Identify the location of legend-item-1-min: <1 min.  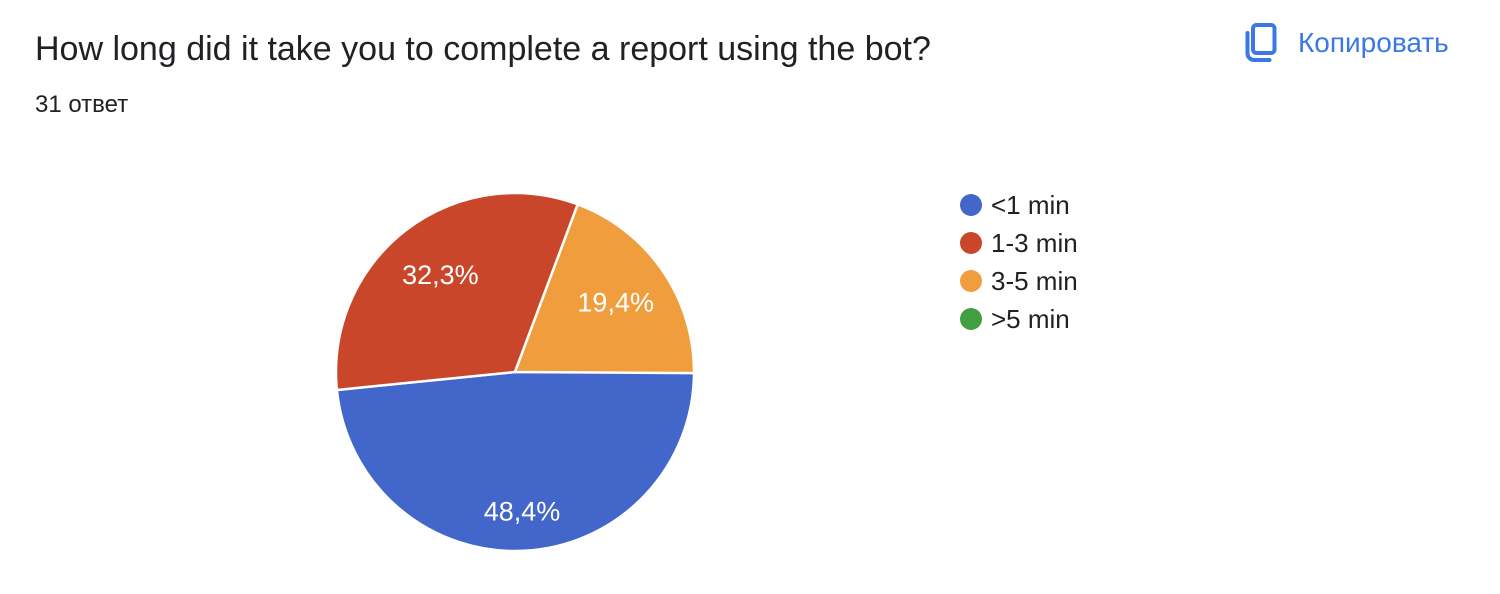
(1019, 205).